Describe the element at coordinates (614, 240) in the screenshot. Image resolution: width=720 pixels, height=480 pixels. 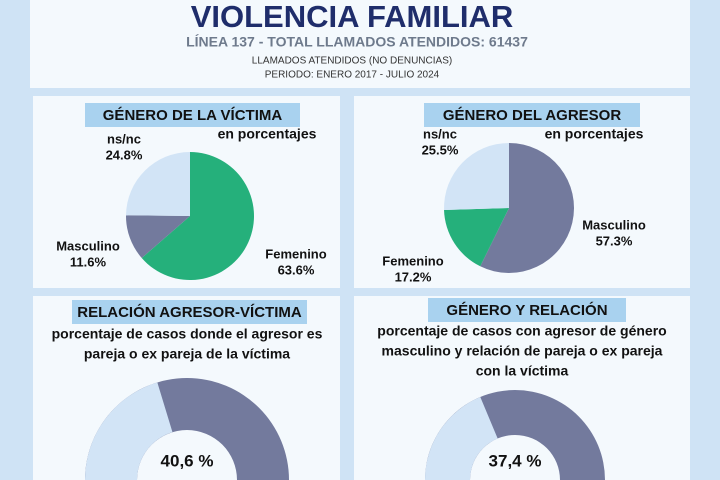
I see `slice-value: 57.3%` at that location.